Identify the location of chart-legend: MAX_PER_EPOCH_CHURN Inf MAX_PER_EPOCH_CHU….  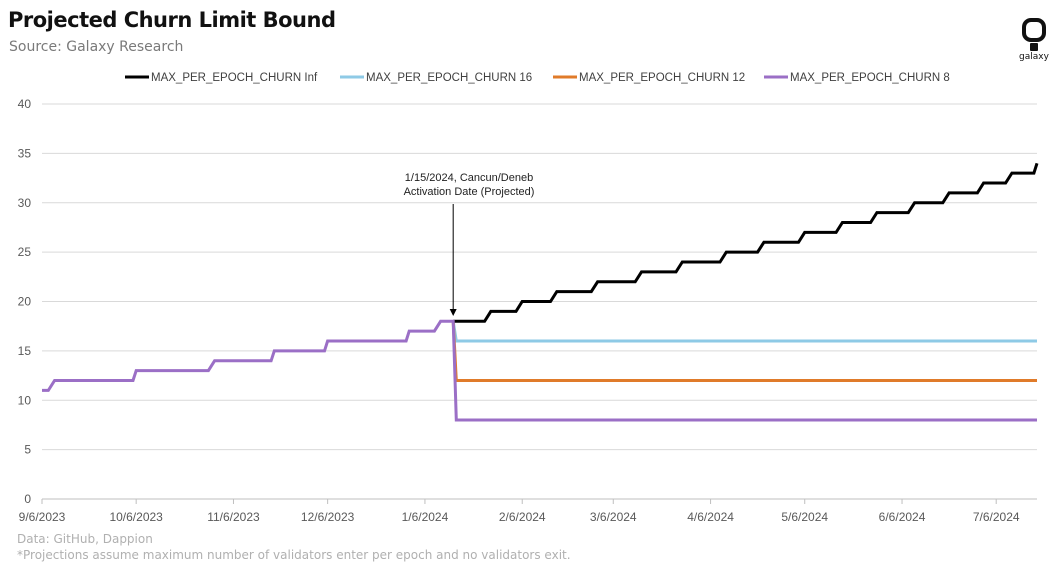
(537, 78).